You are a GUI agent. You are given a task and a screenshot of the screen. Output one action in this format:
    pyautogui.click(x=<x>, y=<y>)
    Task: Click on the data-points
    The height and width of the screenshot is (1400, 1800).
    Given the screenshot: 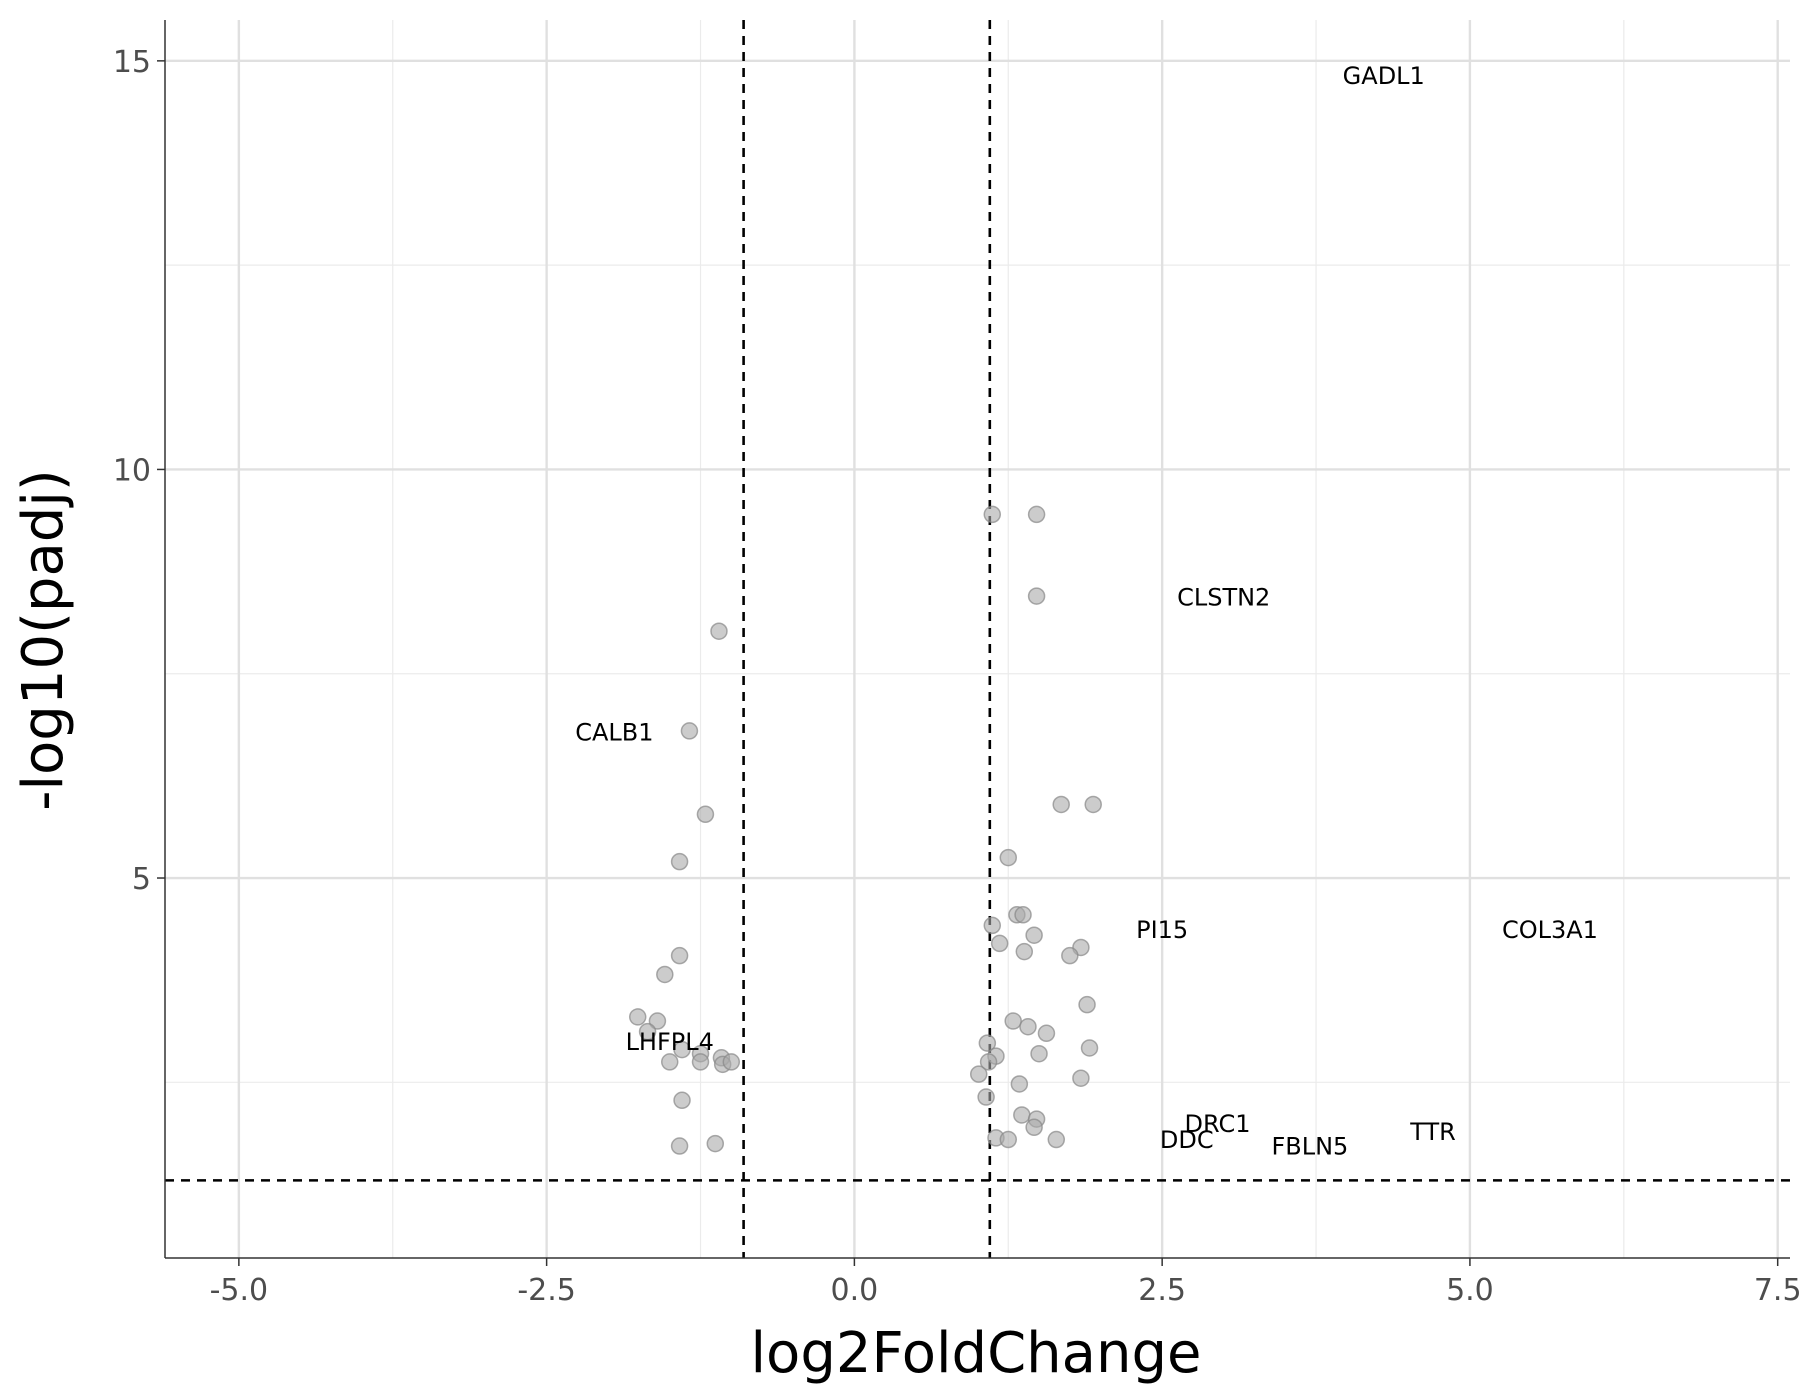 What is the action you would take?
    pyautogui.click(x=865, y=830)
    